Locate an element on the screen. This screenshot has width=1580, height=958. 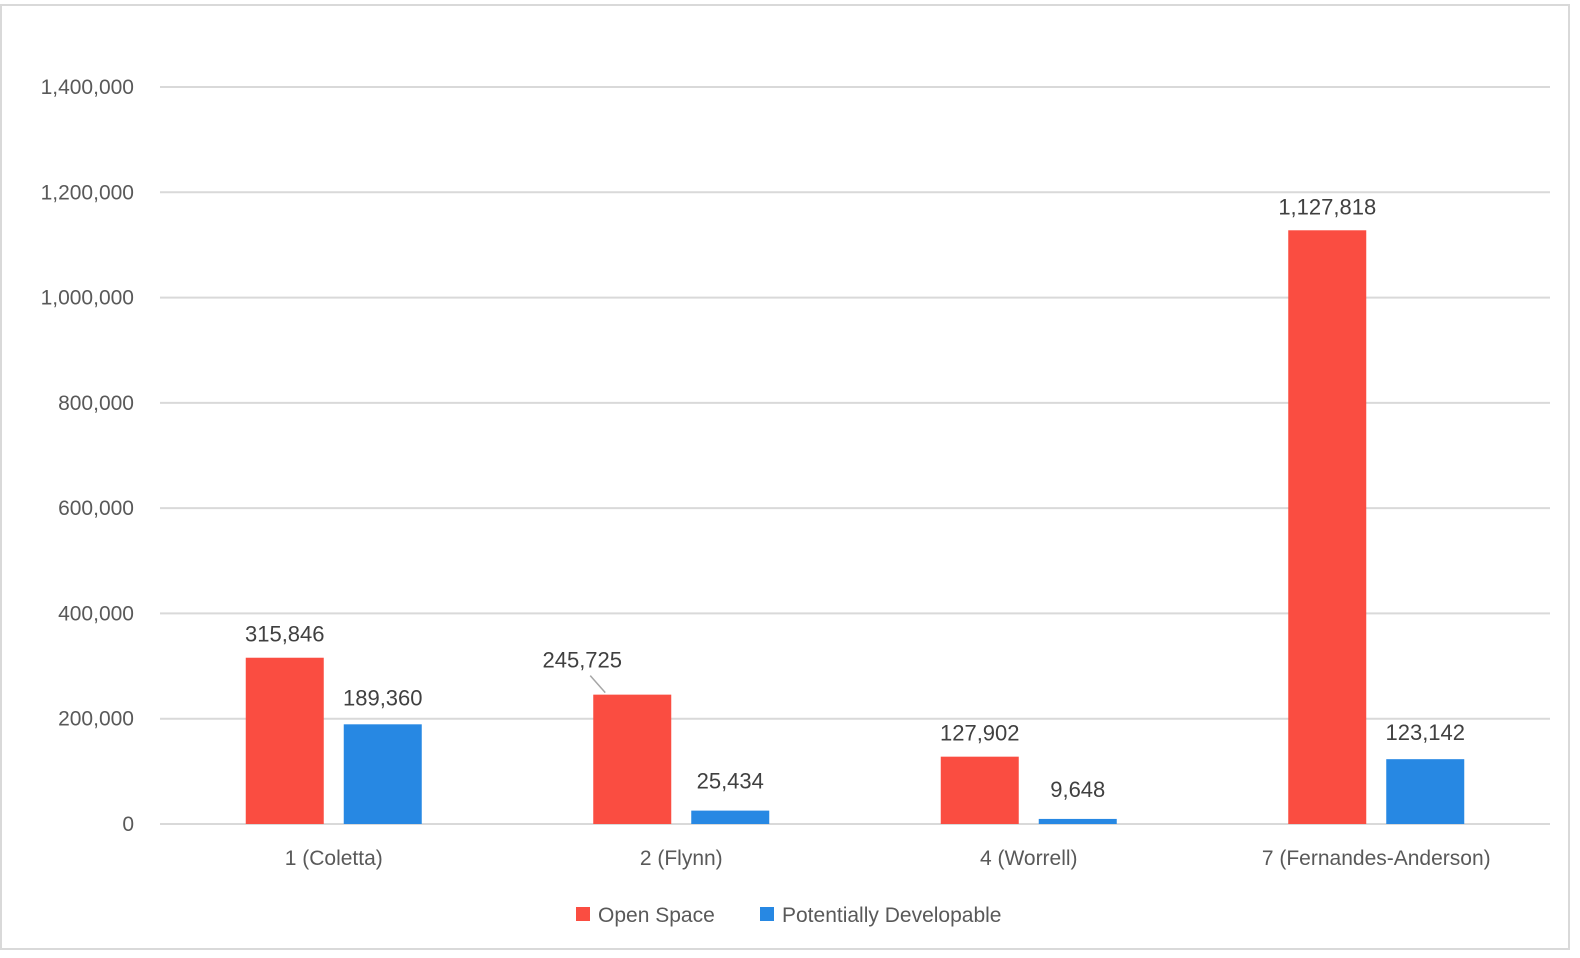
y-tick-label: 0 is located at coordinates (128, 824).